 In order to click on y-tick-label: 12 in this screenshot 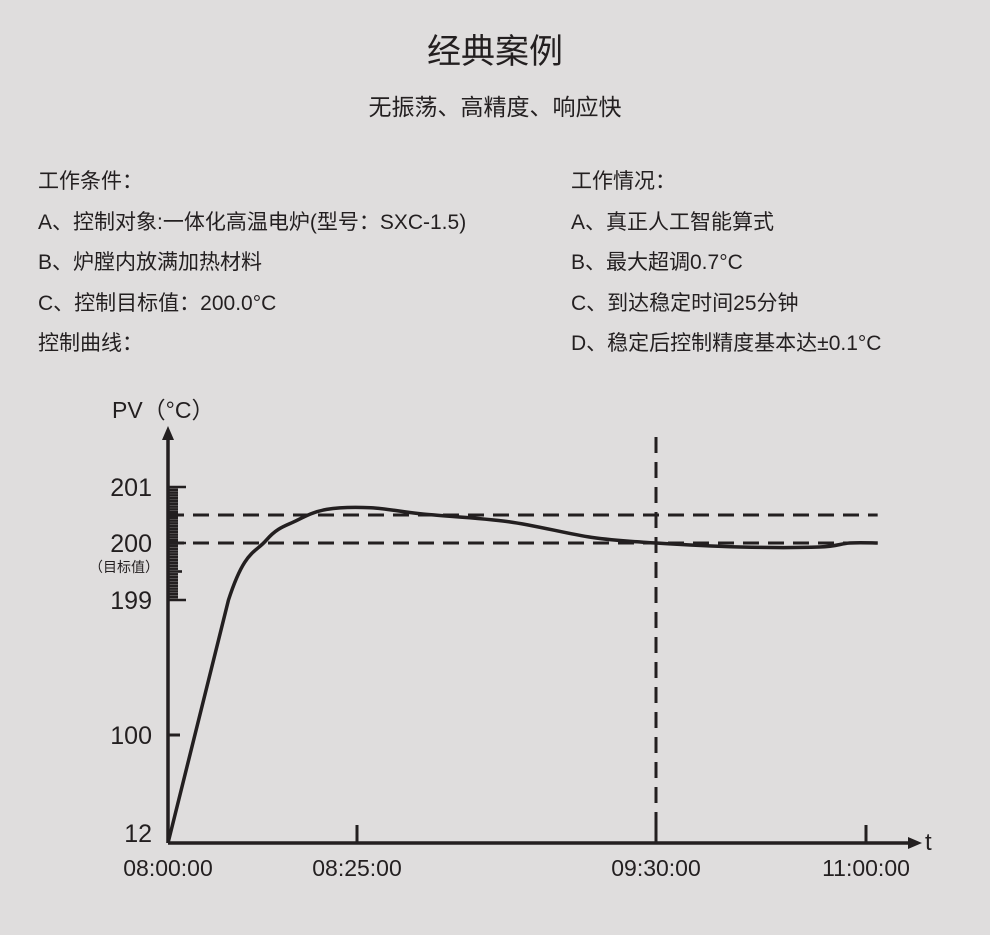, I will do `click(138, 834)`.